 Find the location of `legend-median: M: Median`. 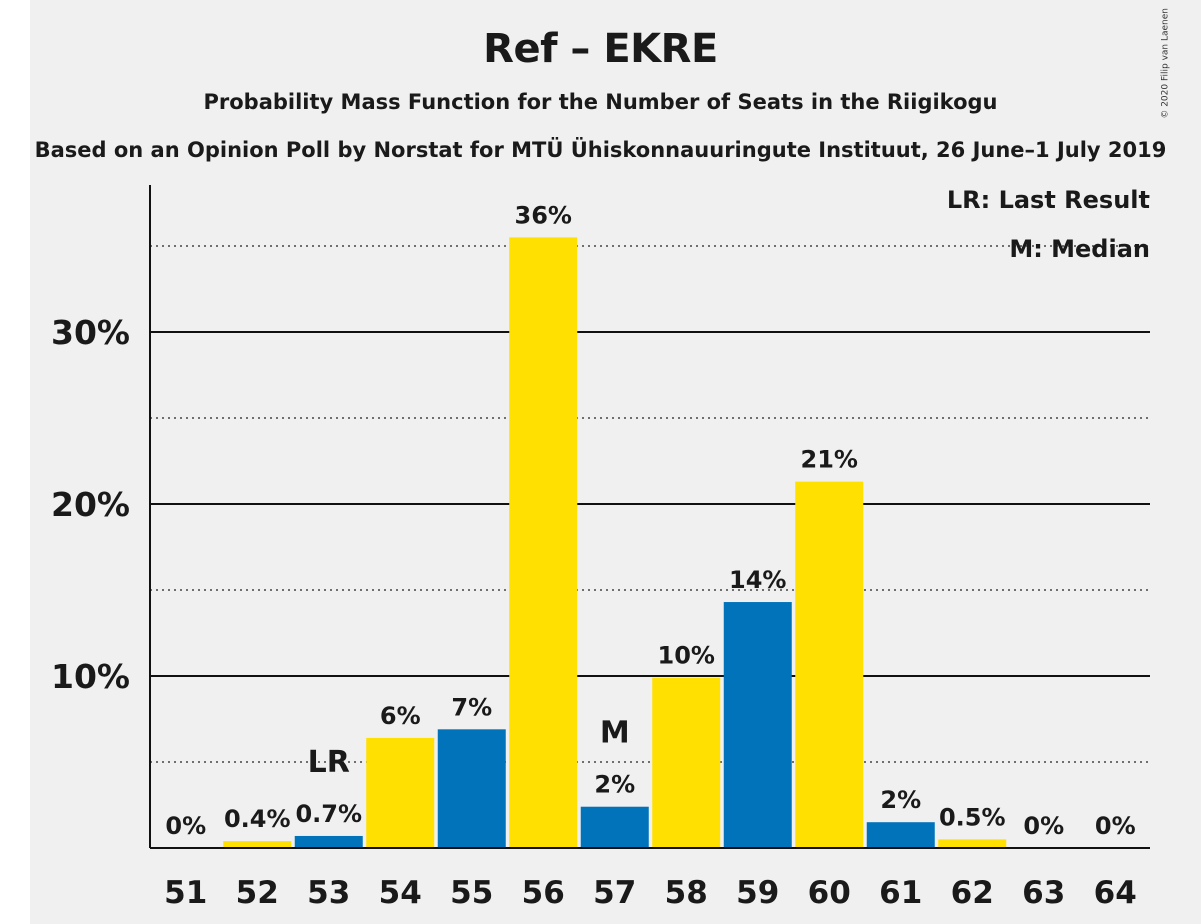

legend-median: M: Median is located at coordinates (1079, 249).